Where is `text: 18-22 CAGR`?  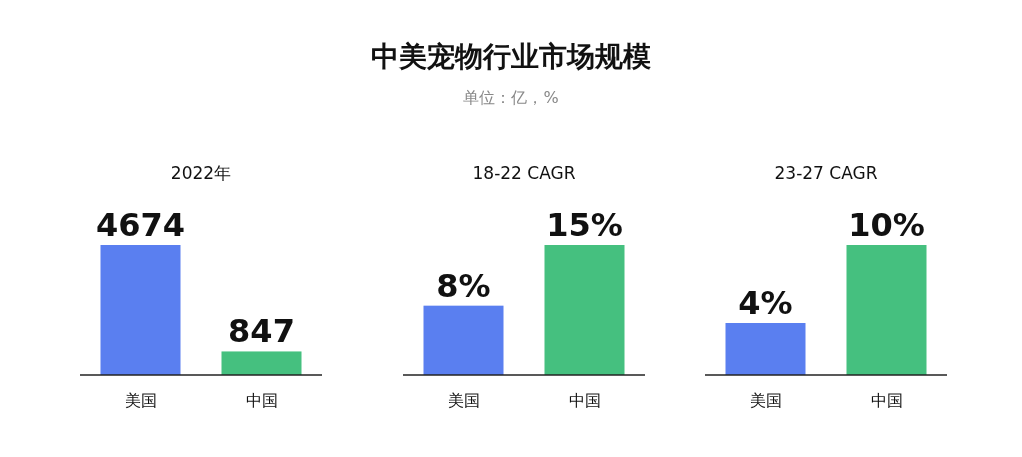 text: 18-22 CAGR is located at coordinates (524, 173).